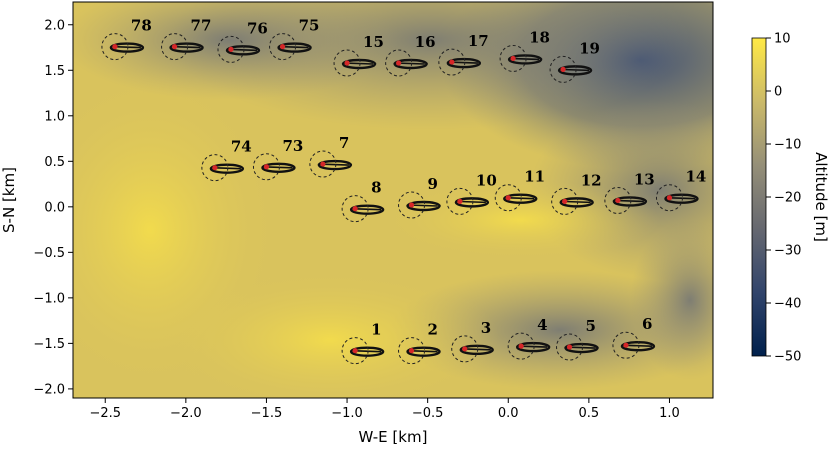 Image resolution: width=830 pixels, height=449 pixels. What do you see at coordinates (787, 357) in the screenshot?
I see `colorbar-tick-label: −50` at bounding box center [787, 357].